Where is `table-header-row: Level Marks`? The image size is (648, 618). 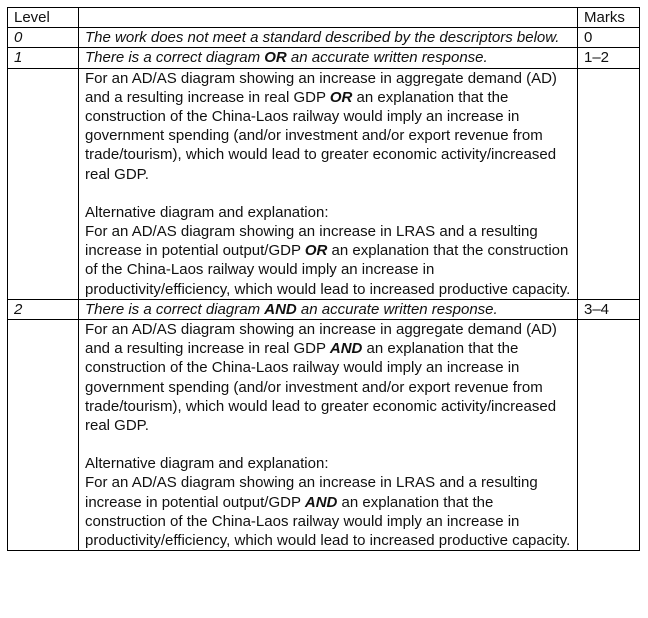
table-header-row: Level Marks is located at coordinates (323, 17).